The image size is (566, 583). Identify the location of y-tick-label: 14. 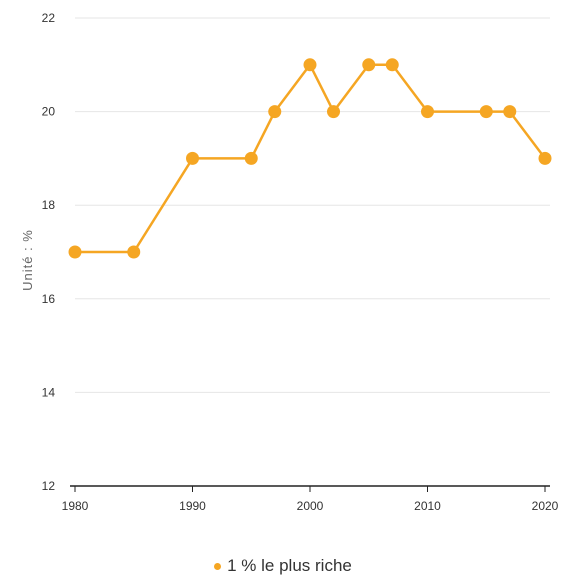
(49, 392).